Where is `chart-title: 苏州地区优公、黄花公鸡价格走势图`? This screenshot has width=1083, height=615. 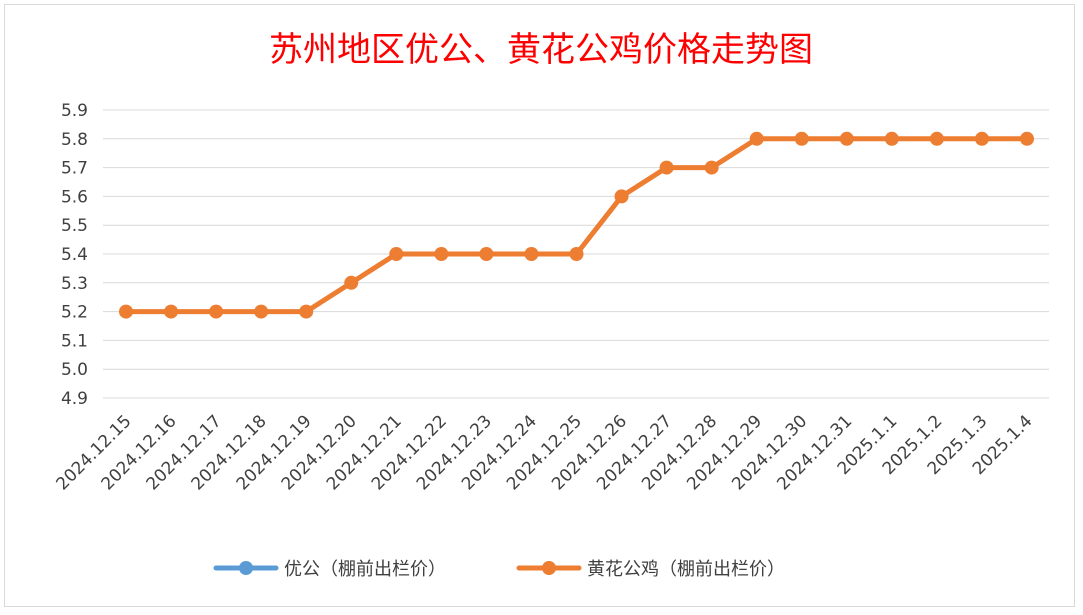 chart-title: 苏州地区优公、黄花公鸡价格走势图 is located at coordinates (541, 50).